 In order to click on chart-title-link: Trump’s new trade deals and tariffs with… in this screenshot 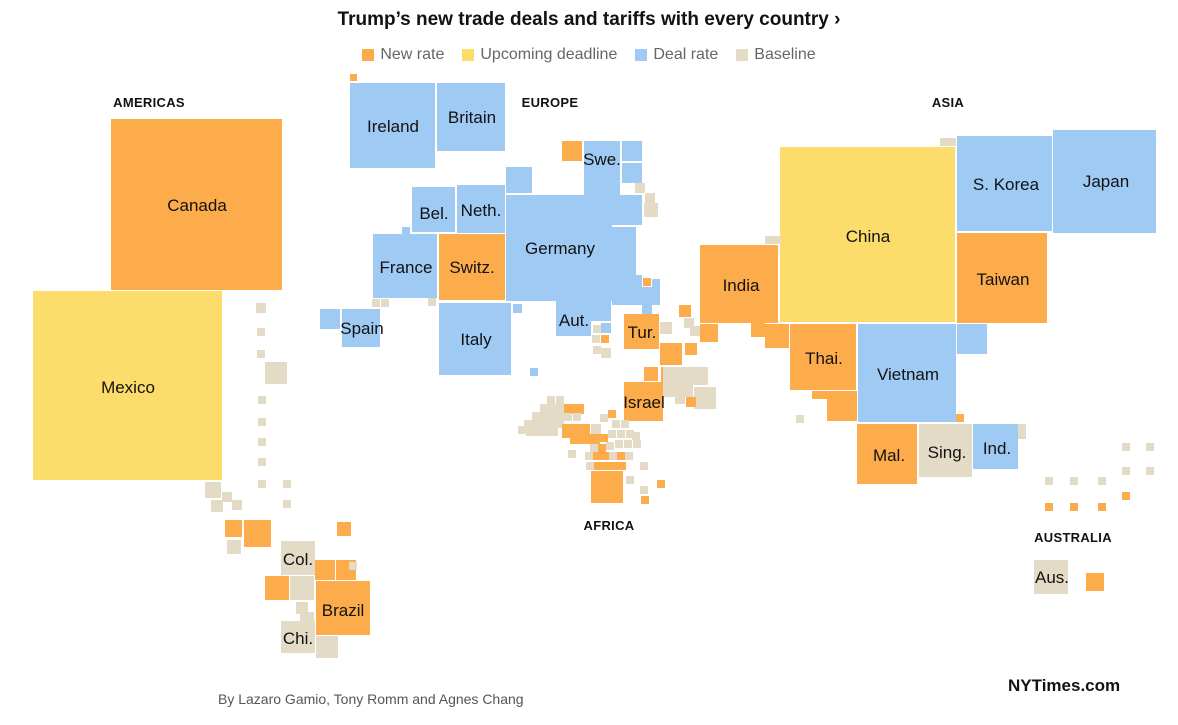, I will do `click(589, 19)`.